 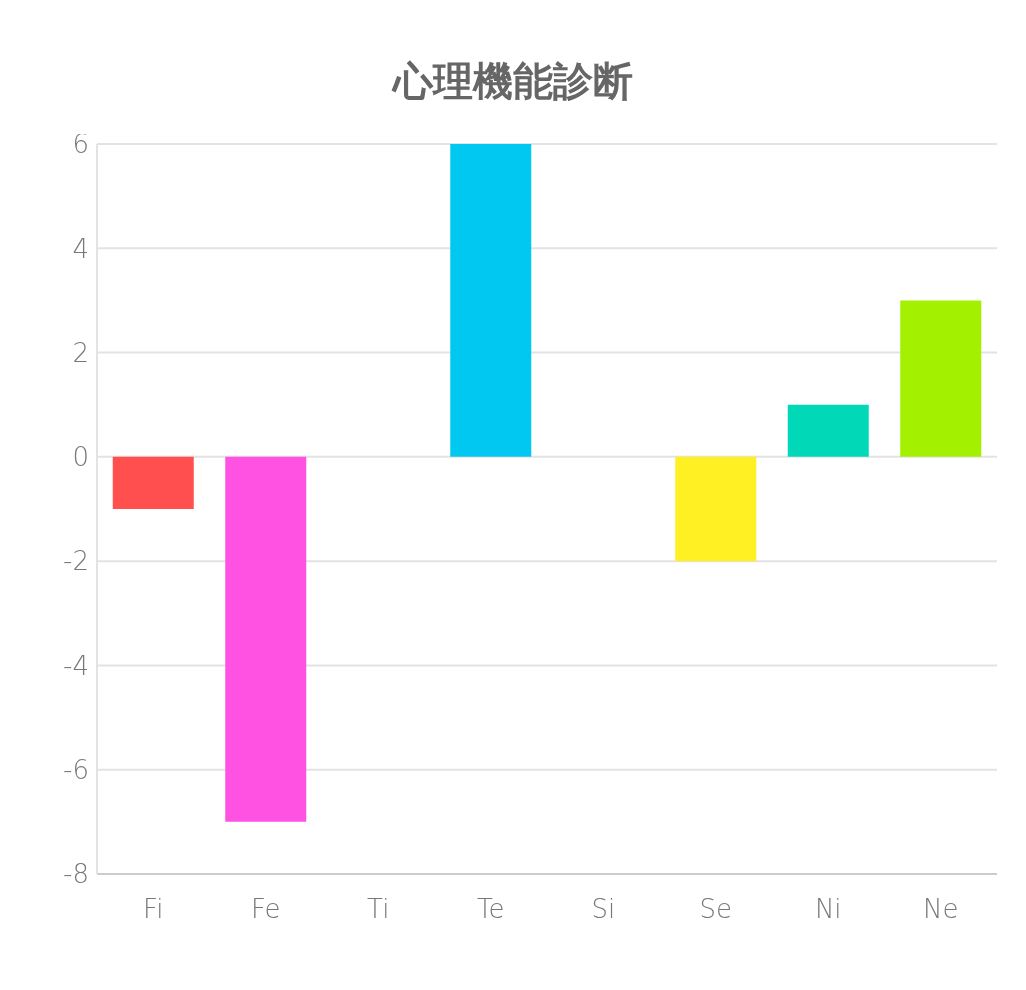 What do you see at coordinates (378, 909) in the screenshot?
I see `x-tick-label: Ti` at bounding box center [378, 909].